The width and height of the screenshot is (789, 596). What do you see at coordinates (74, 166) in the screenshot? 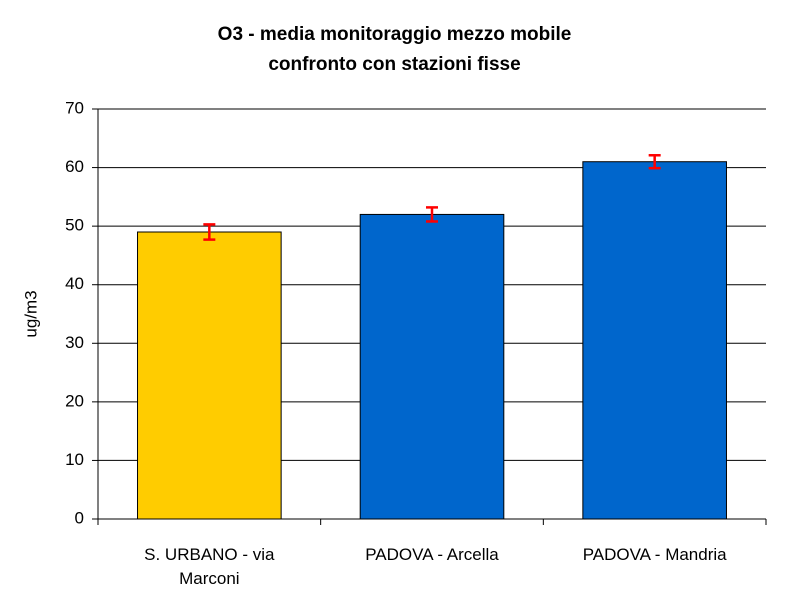
I see `y-tick-label: 60` at bounding box center [74, 166].